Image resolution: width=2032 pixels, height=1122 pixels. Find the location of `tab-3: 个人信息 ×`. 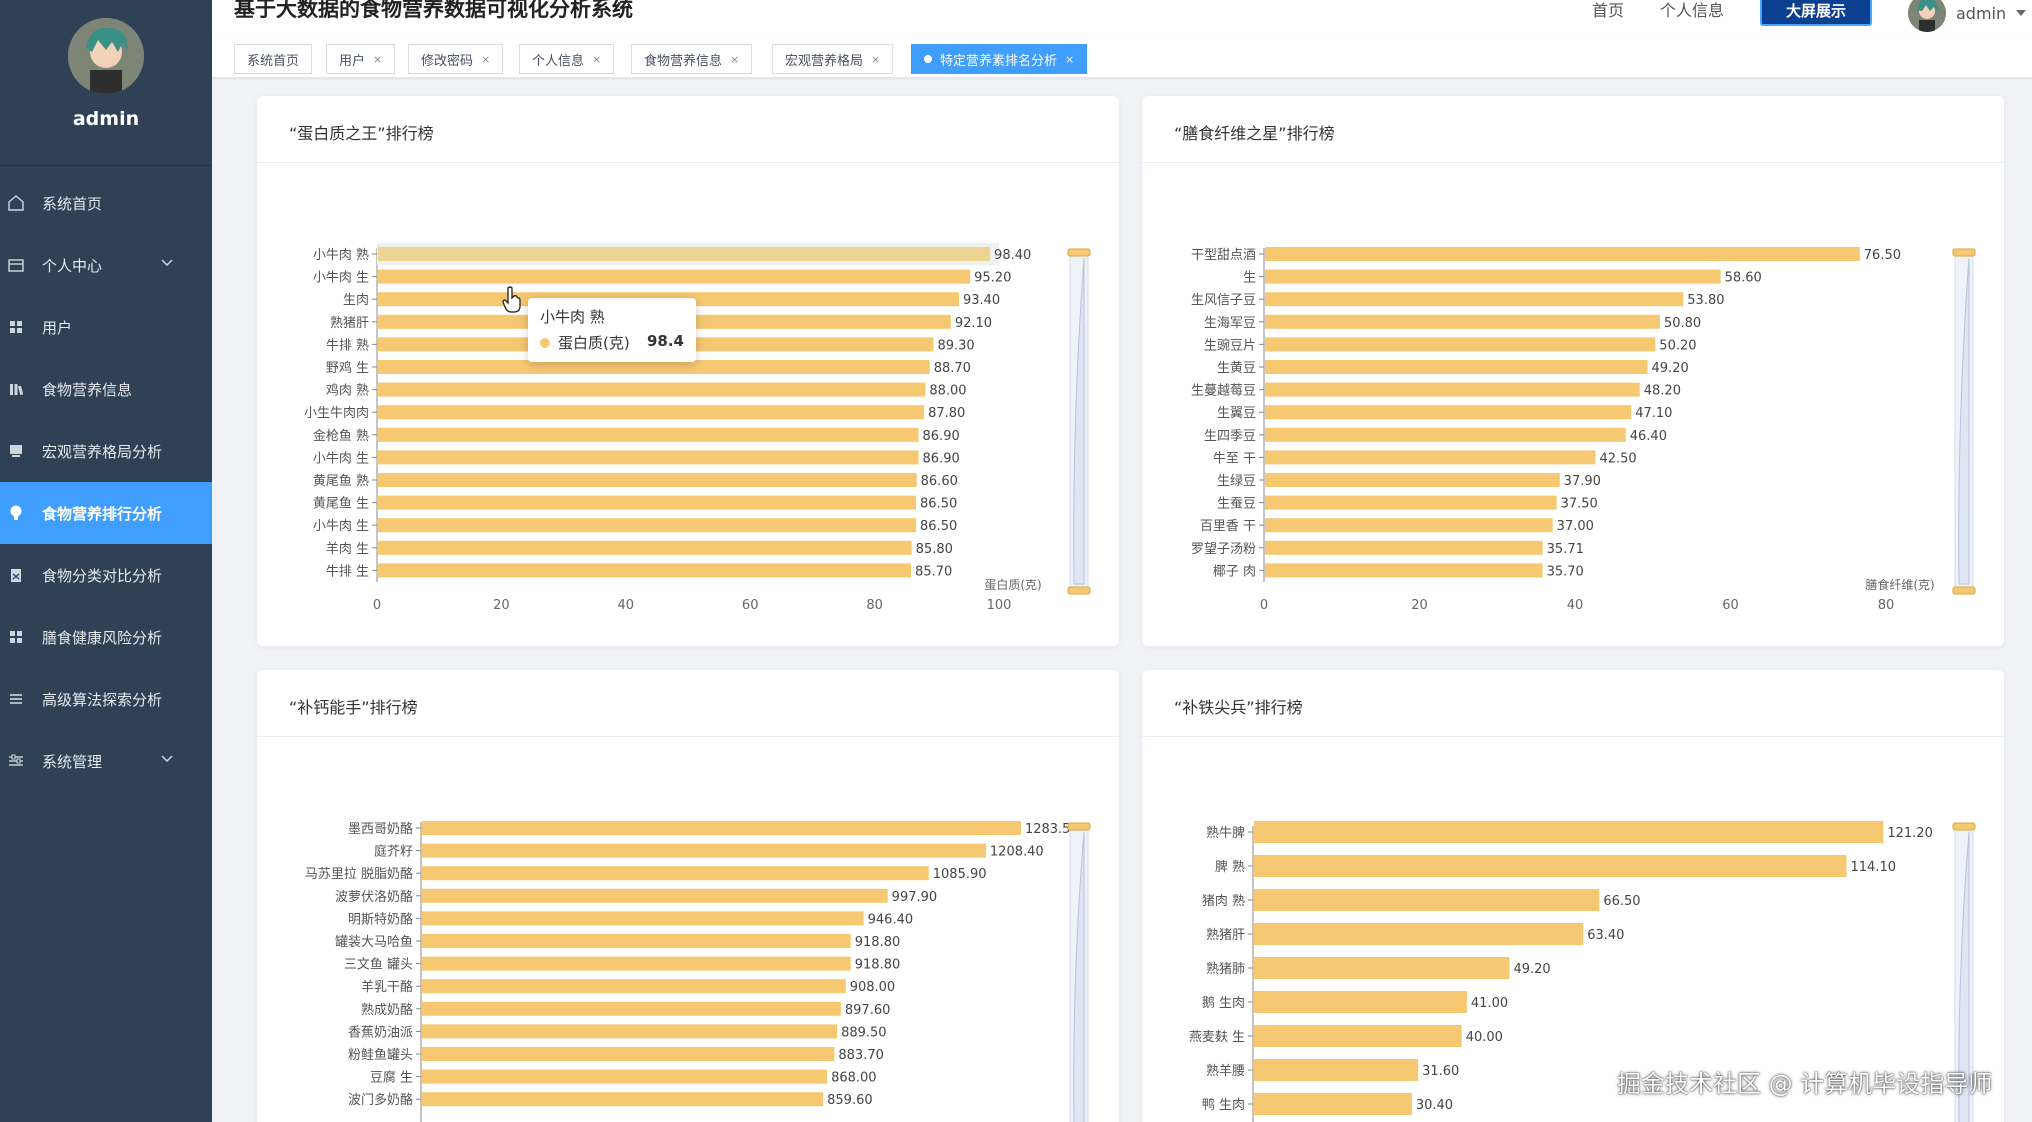

tab-3: 个人信息 × is located at coordinates (567, 59).